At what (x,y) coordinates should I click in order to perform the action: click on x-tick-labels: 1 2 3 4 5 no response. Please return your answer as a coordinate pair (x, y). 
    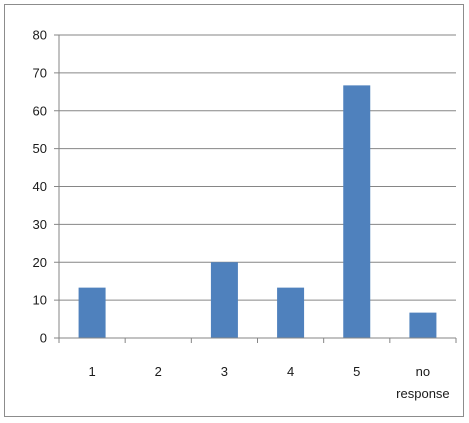
    Looking at the image, I should click on (268, 382).